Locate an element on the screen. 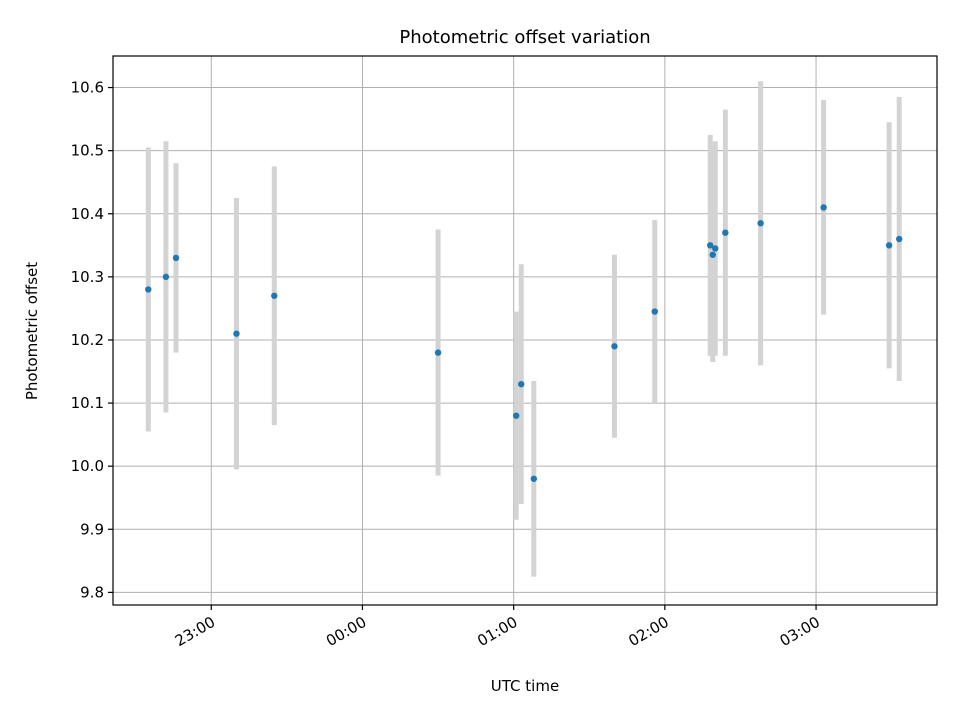  y-tick-label: 10.5 is located at coordinates (87, 151).